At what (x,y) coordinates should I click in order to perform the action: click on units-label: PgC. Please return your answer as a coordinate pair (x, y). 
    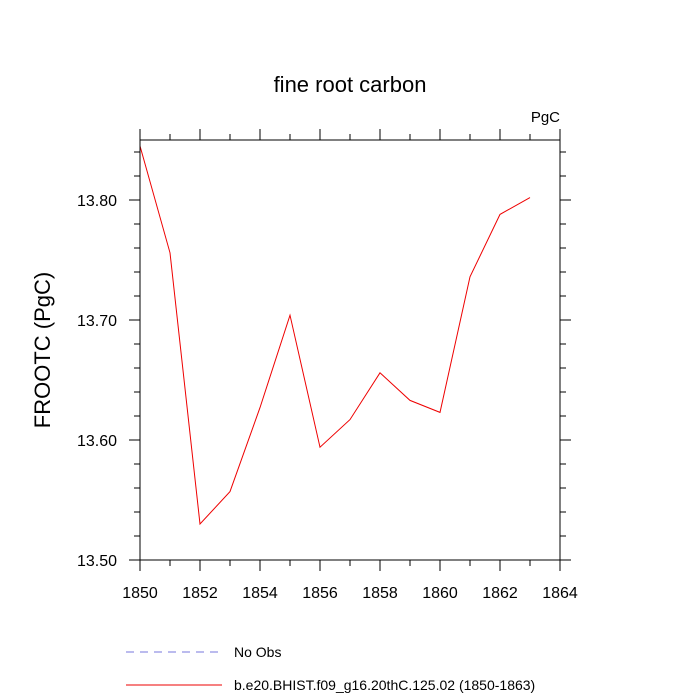
    Looking at the image, I should click on (545, 117).